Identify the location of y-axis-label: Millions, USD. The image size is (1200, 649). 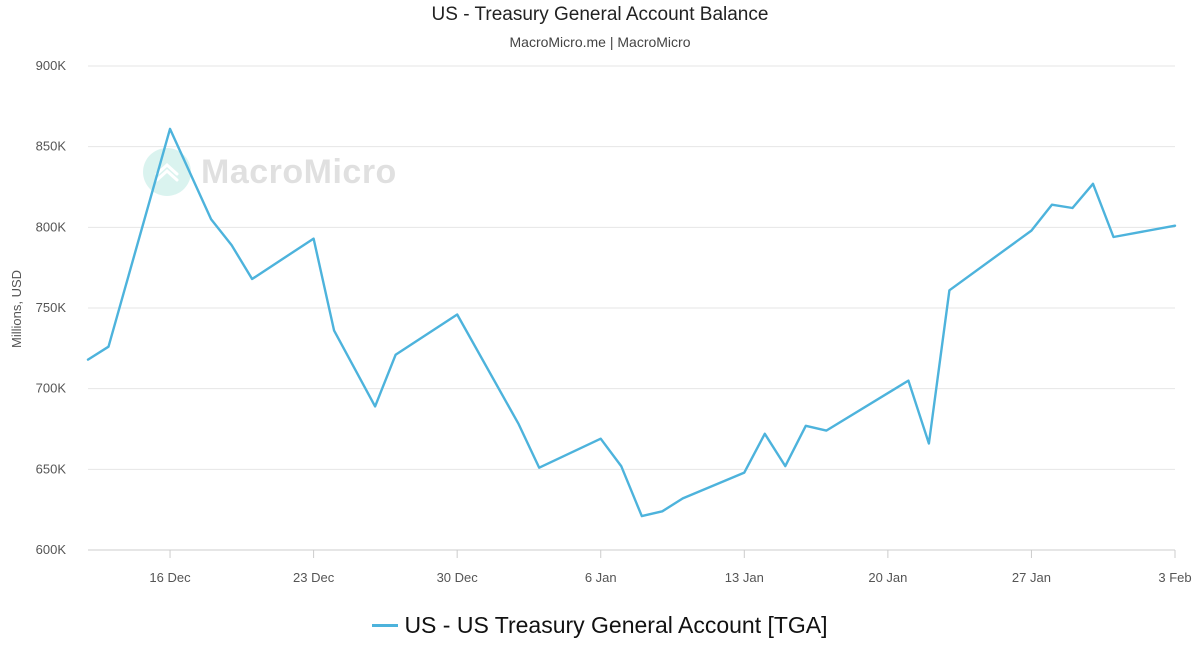
(16, 309).